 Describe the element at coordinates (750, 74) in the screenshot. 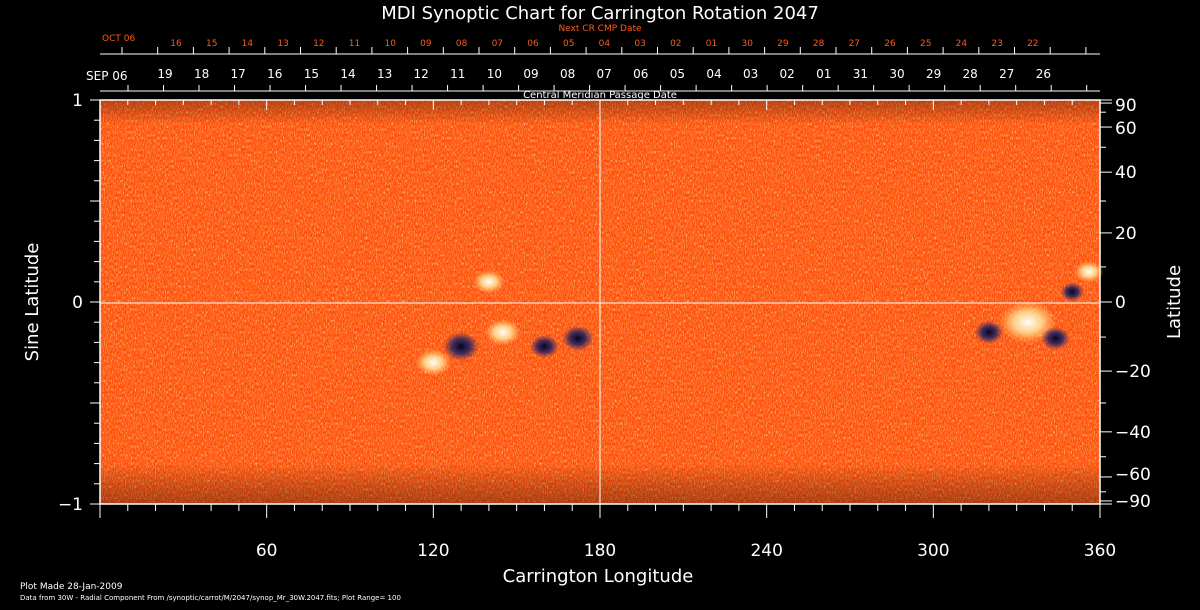

I see `cmp-date-label: 03` at that location.